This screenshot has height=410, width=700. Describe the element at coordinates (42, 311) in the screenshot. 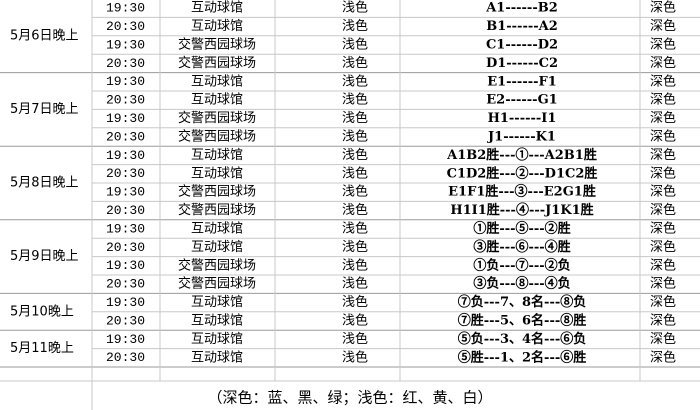

I see `date-label: 5月10晚上` at that location.